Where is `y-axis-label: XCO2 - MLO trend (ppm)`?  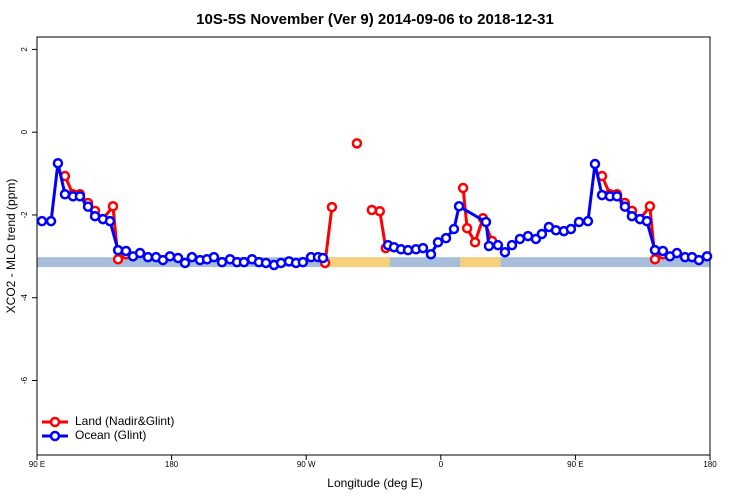
y-axis-label: XCO2 - MLO trend (ppm) is located at coordinates (11, 246).